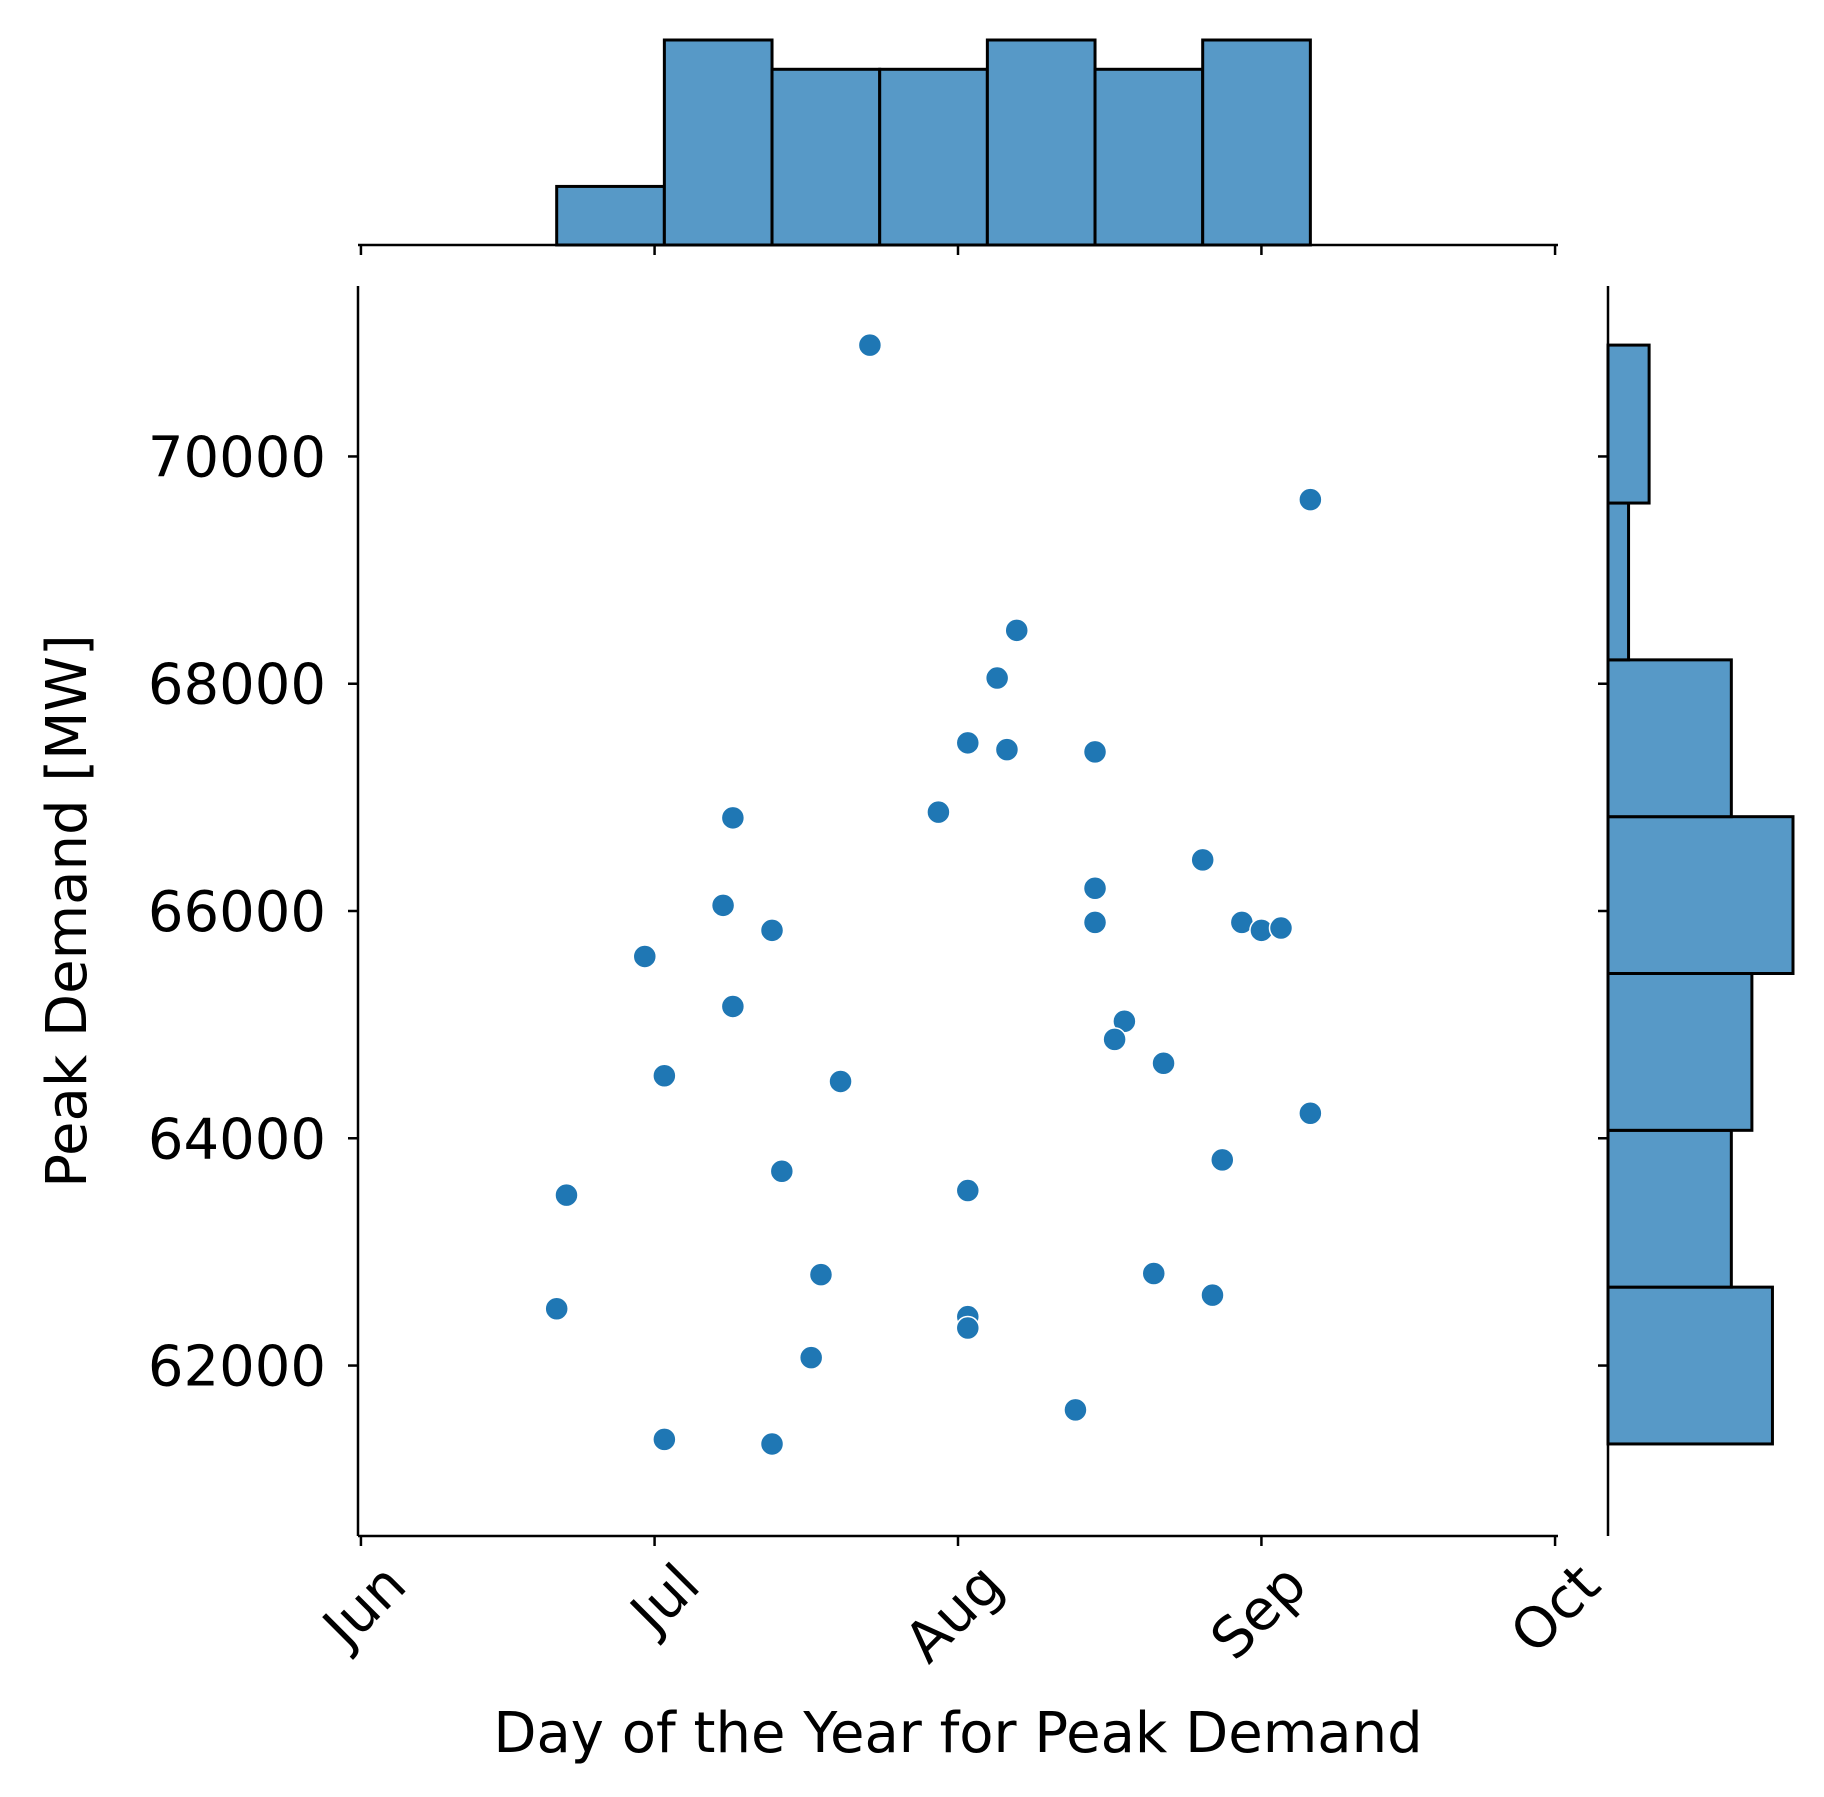 Image resolution: width=1824 pixels, height=1797 pixels. I want to click on x-tick-label: Jul, so click(665, 1600).